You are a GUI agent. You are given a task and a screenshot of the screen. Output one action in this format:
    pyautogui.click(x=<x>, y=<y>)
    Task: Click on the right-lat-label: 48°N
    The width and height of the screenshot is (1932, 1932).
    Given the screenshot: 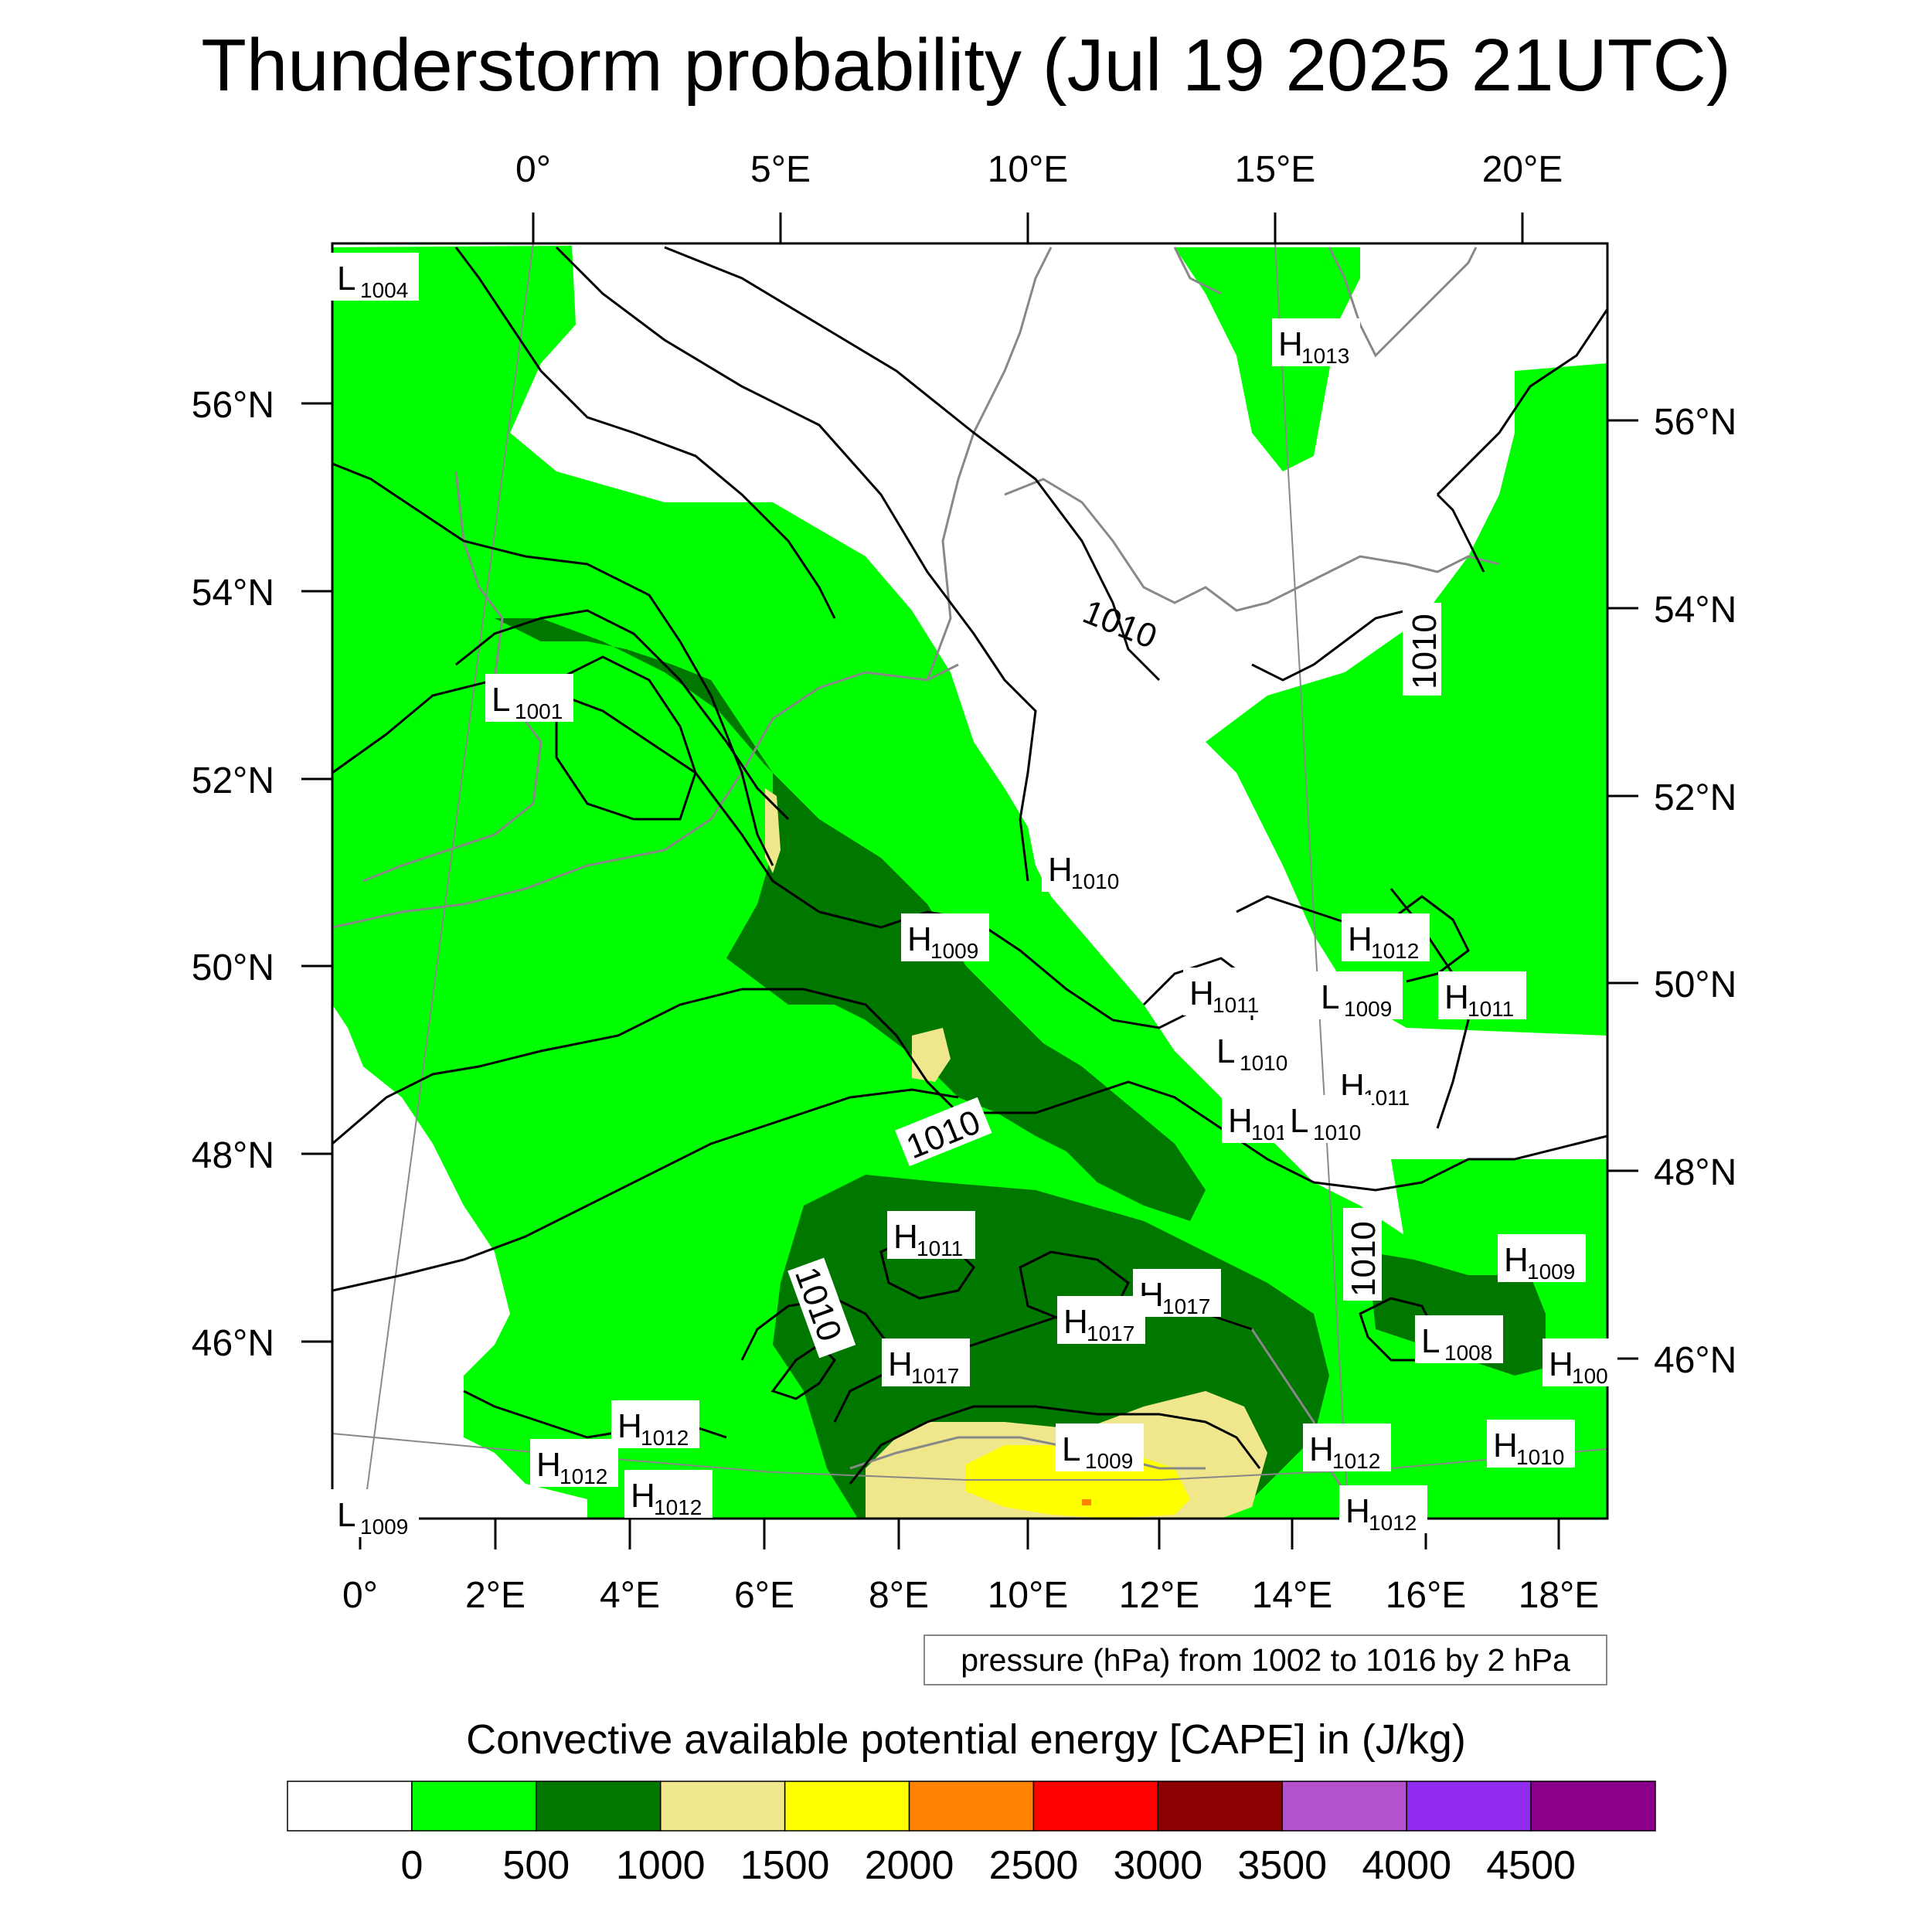 What is the action you would take?
    pyautogui.click(x=1695, y=1172)
    